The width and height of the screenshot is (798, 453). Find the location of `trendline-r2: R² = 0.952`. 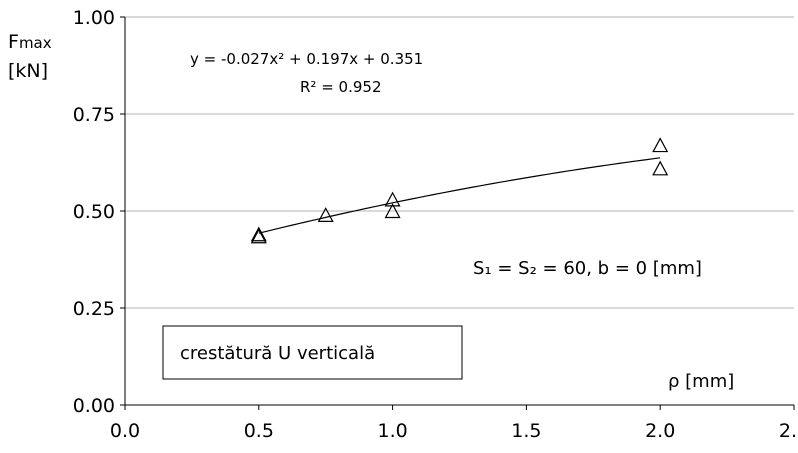

trendline-r2: R² = 0.952 is located at coordinates (340, 87).